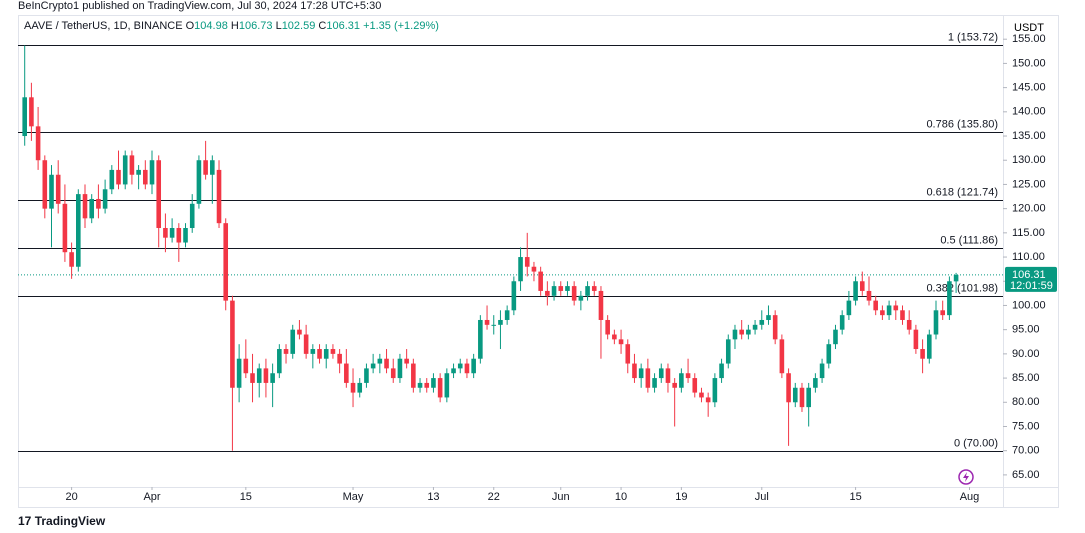 This screenshot has height=533, width=1085. Describe the element at coordinates (966, 477) in the screenshot. I see `alert-icon` at that location.